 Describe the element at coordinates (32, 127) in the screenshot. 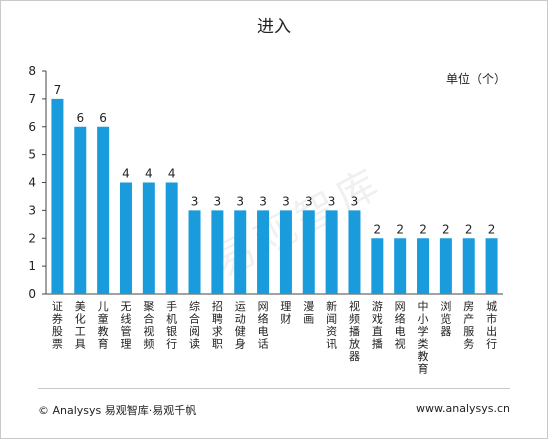

I see `y-tick-label: 6` at that location.